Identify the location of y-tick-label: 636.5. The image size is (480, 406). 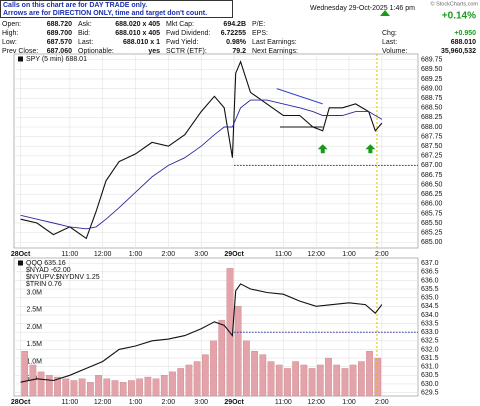
(430, 272).